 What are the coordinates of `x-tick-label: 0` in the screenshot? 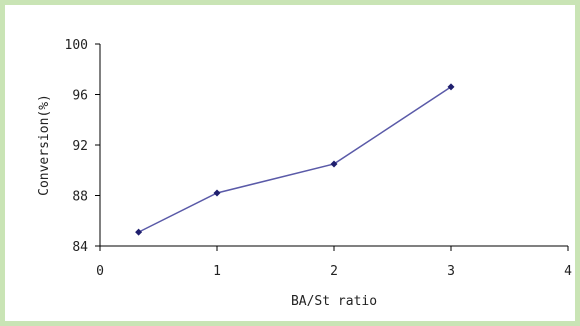 It's located at (100, 271).